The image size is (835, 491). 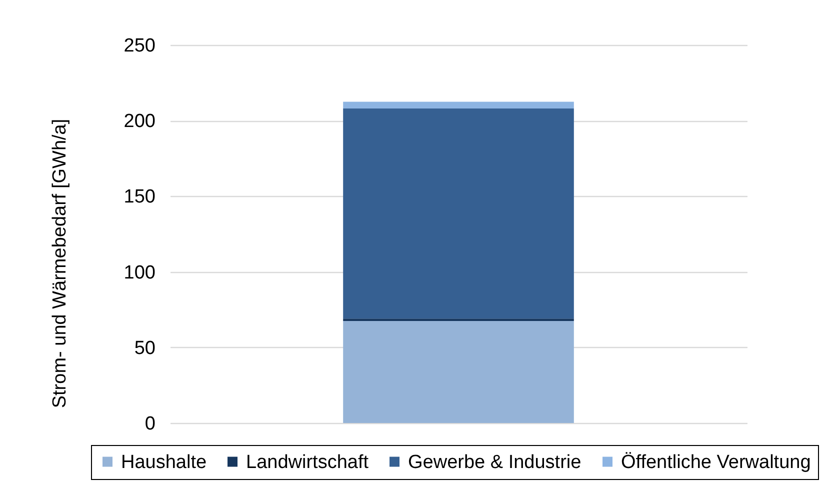 What do you see at coordinates (140, 121) in the screenshot?
I see `y-tick-label: 200` at bounding box center [140, 121].